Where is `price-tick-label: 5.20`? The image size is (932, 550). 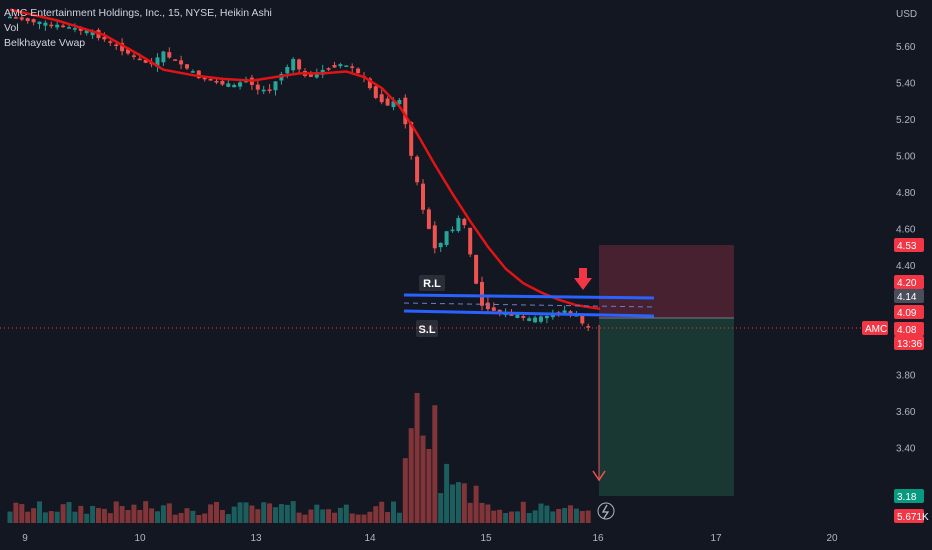 price-tick-label: 5.20 is located at coordinates (906, 120).